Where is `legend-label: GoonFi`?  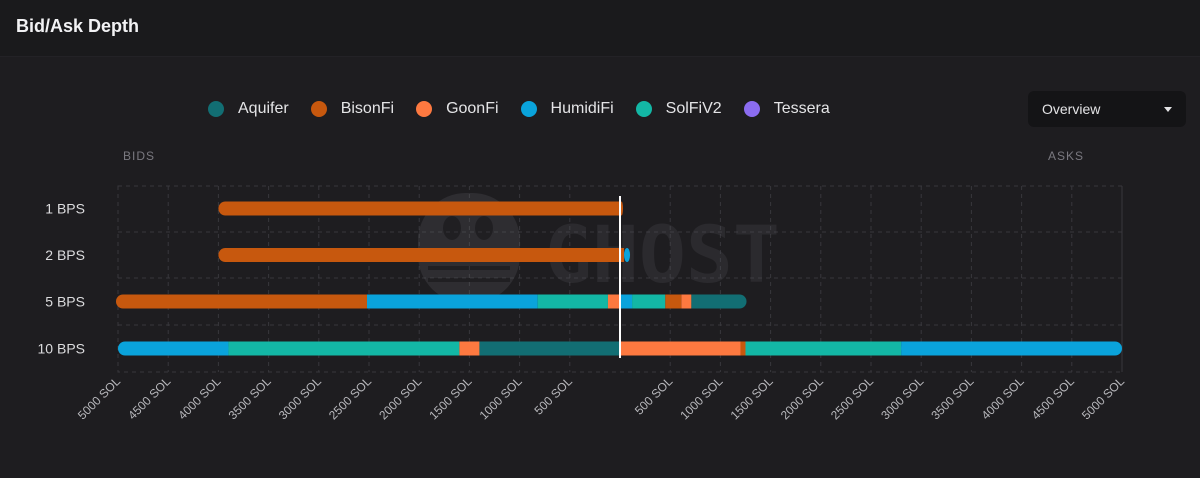
legend-label: GoonFi is located at coordinates (472, 108).